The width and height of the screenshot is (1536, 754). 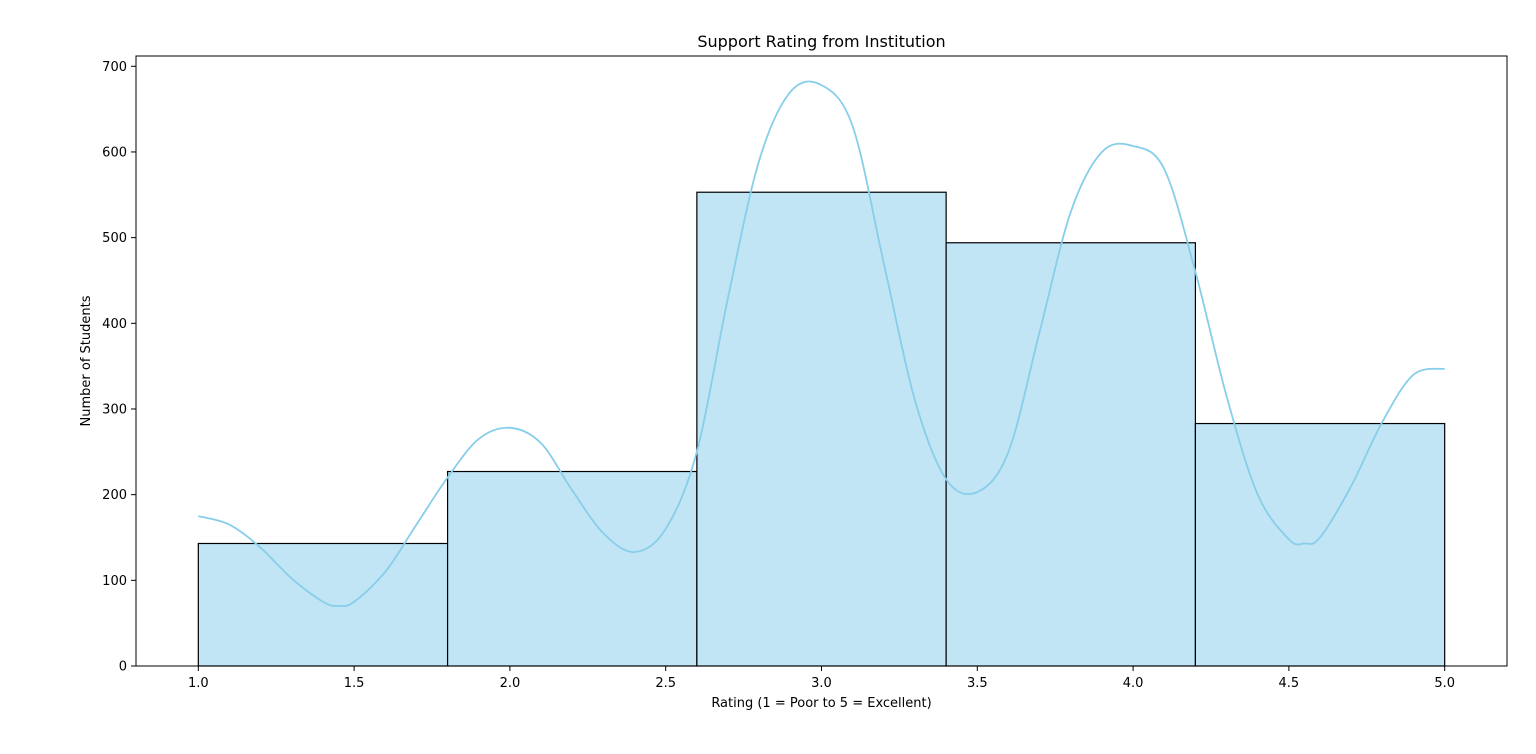 I want to click on y-tick-label: 0, so click(x=123, y=667).